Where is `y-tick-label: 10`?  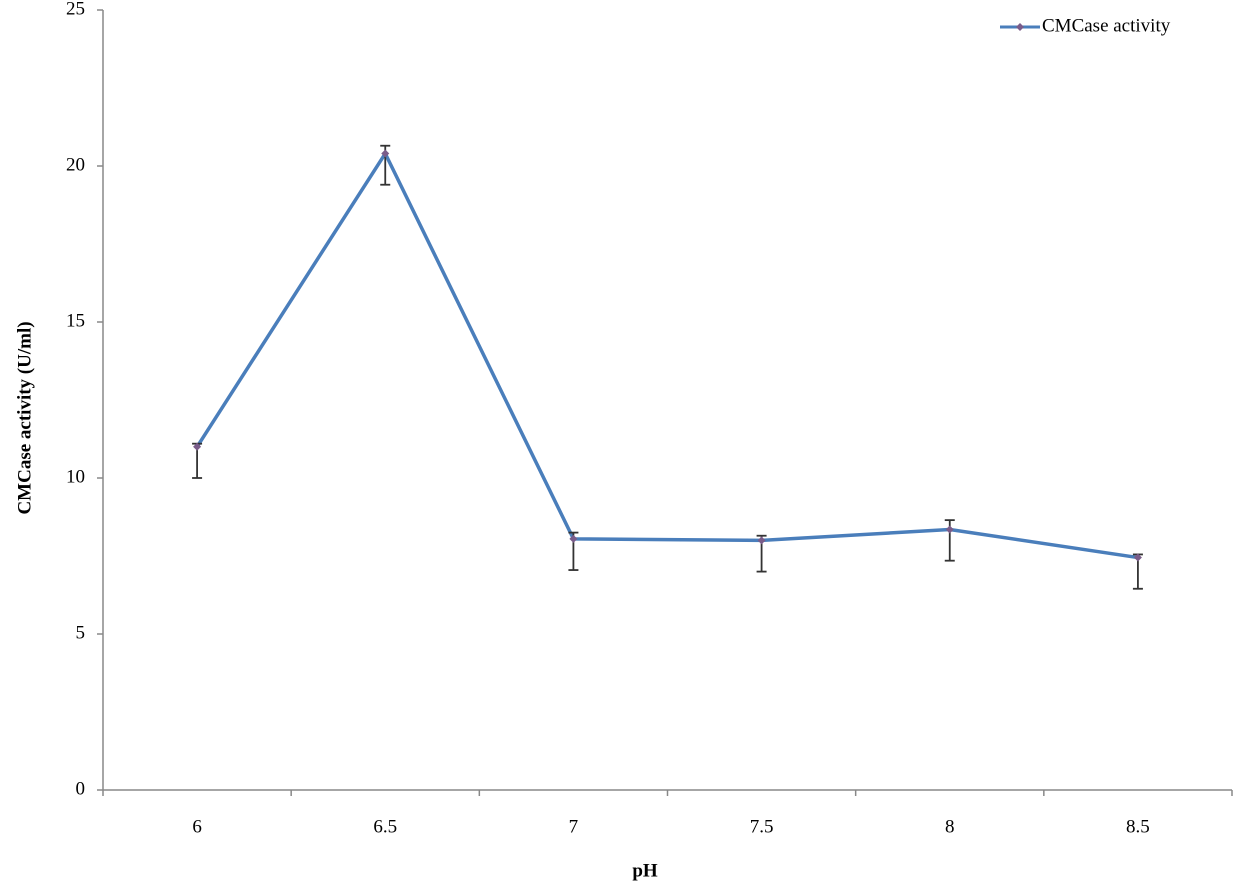
y-tick-label: 10 is located at coordinates (75, 476).